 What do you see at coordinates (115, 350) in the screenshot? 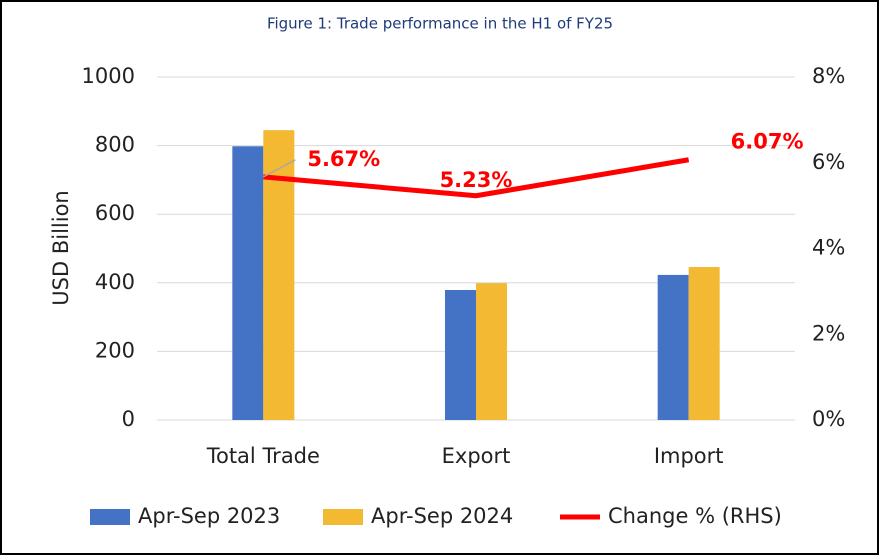
I see `y-tick-label: 200` at bounding box center [115, 350].